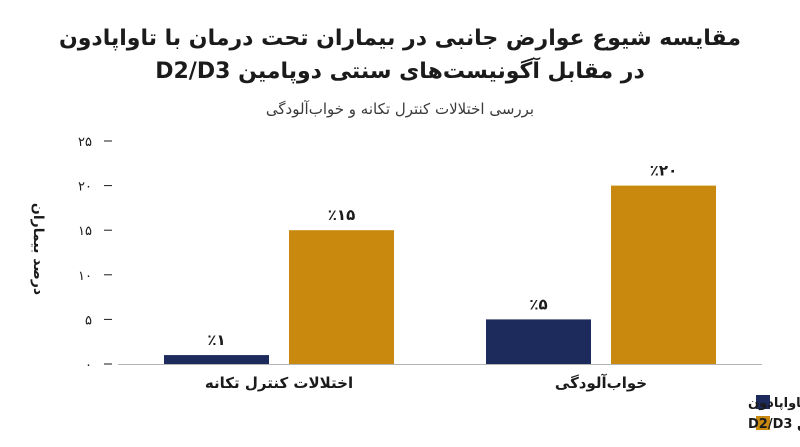 This screenshot has width=800, height=447. Describe the element at coordinates (95, 254) in the screenshot. I see `y-axis-ticks: ۰ ۵ ۱۰ ۱۵ ۲۰ ۲۵` at that location.